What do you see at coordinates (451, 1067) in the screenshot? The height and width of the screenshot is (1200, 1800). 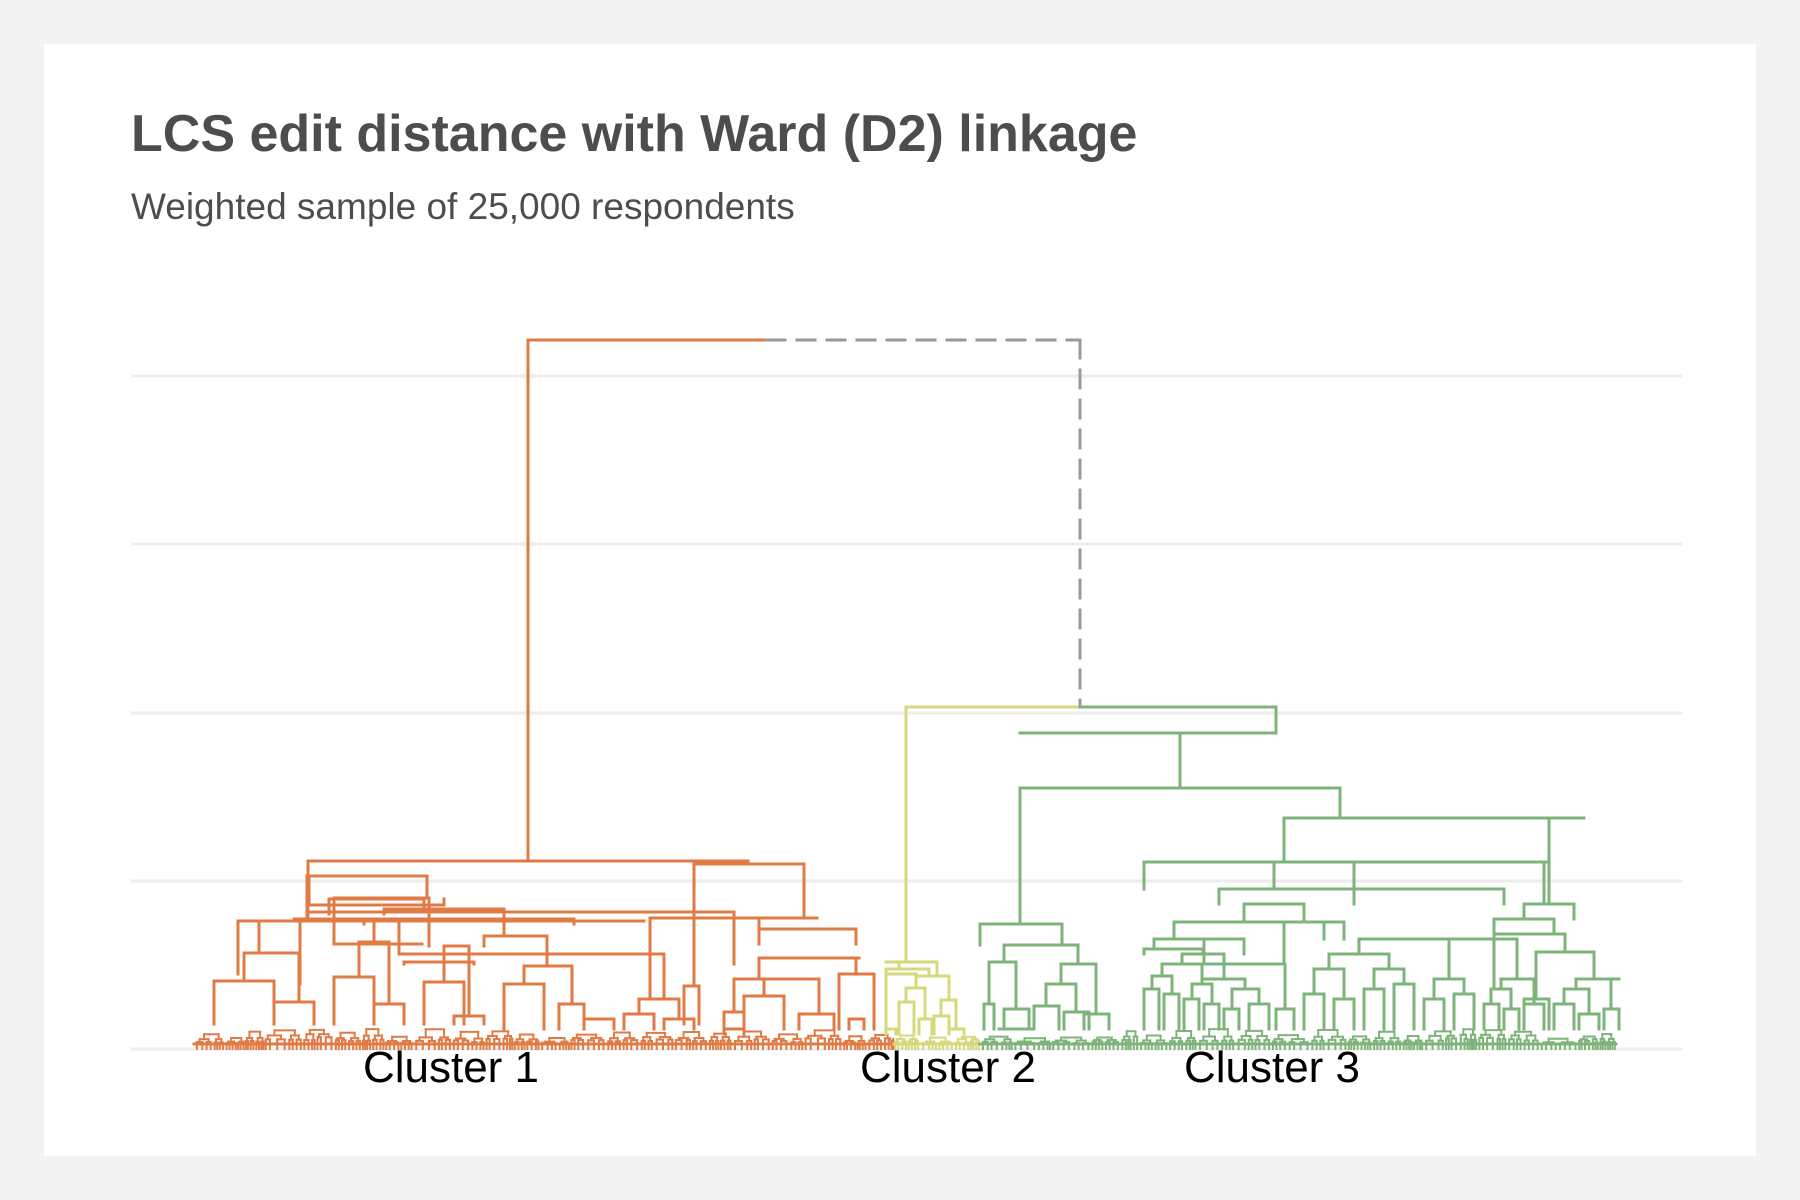 I see `cluster-label-1: Cluster 1` at bounding box center [451, 1067].